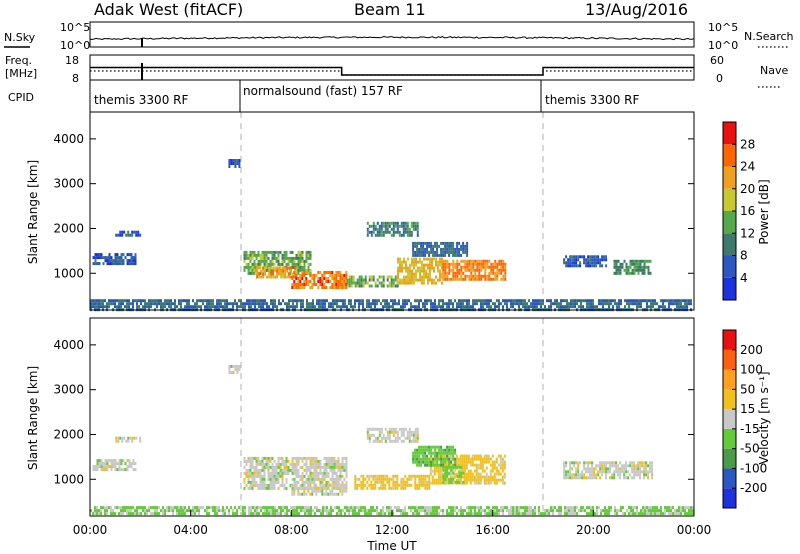 Image resolution: width=800 pixels, height=554 pixels. Describe the element at coordinates (392, 34) in the screenshot. I see `nsky-panel-frame` at that location.